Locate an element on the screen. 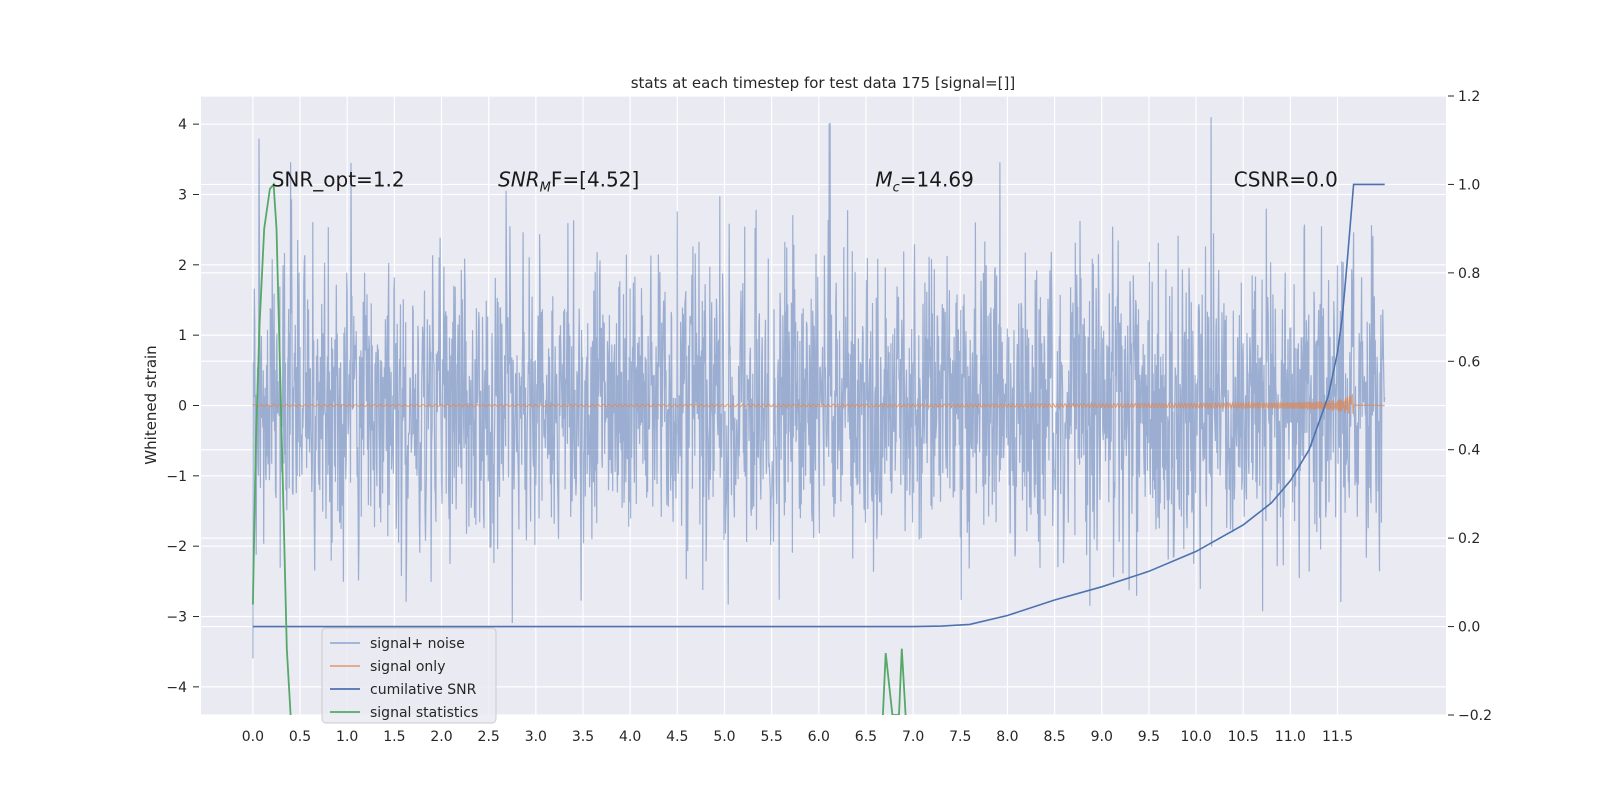 The width and height of the screenshot is (1600, 800). annotation-prefix: SNR is located at coordinates (519, 179).